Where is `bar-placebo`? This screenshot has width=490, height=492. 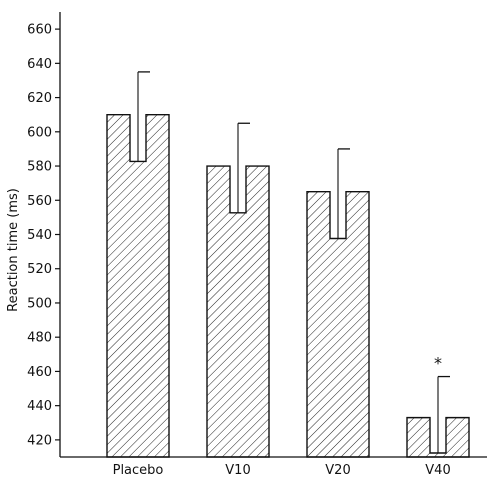
bar-placebo is located at coordinates (138, 285).